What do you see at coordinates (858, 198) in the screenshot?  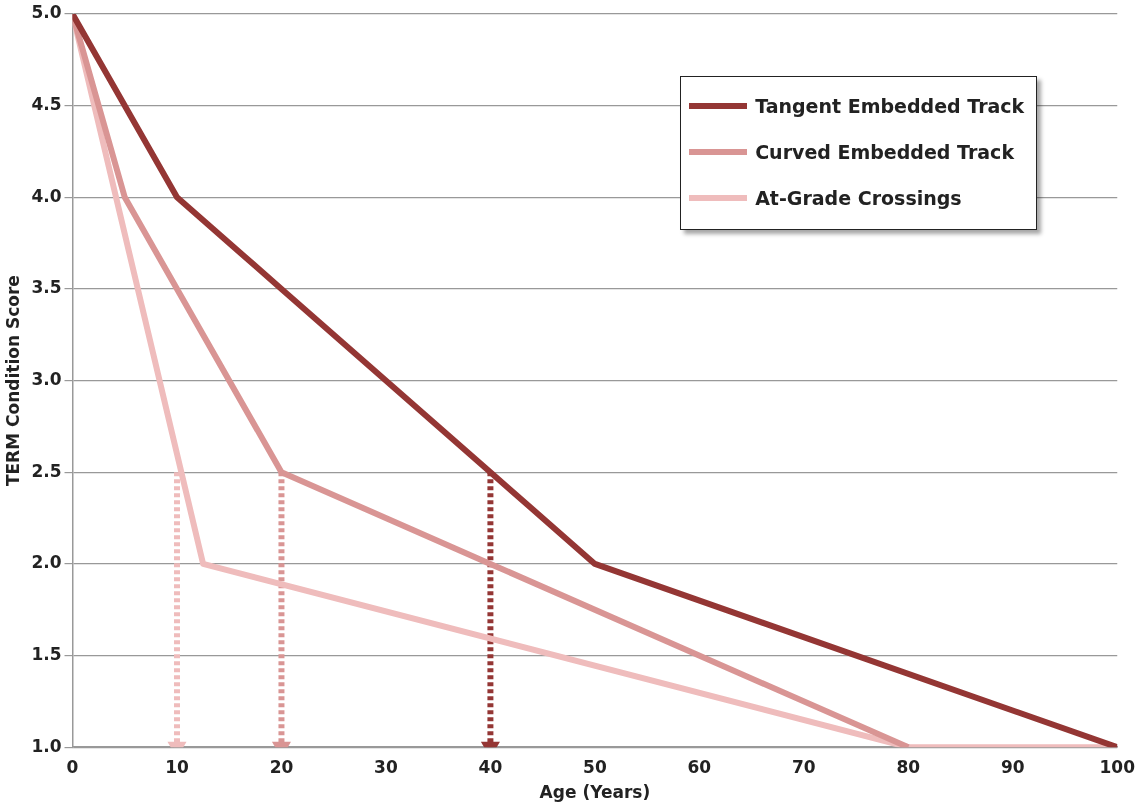 I see `legend-label: At-Grade Crossings` at bounding box center [858, 198].